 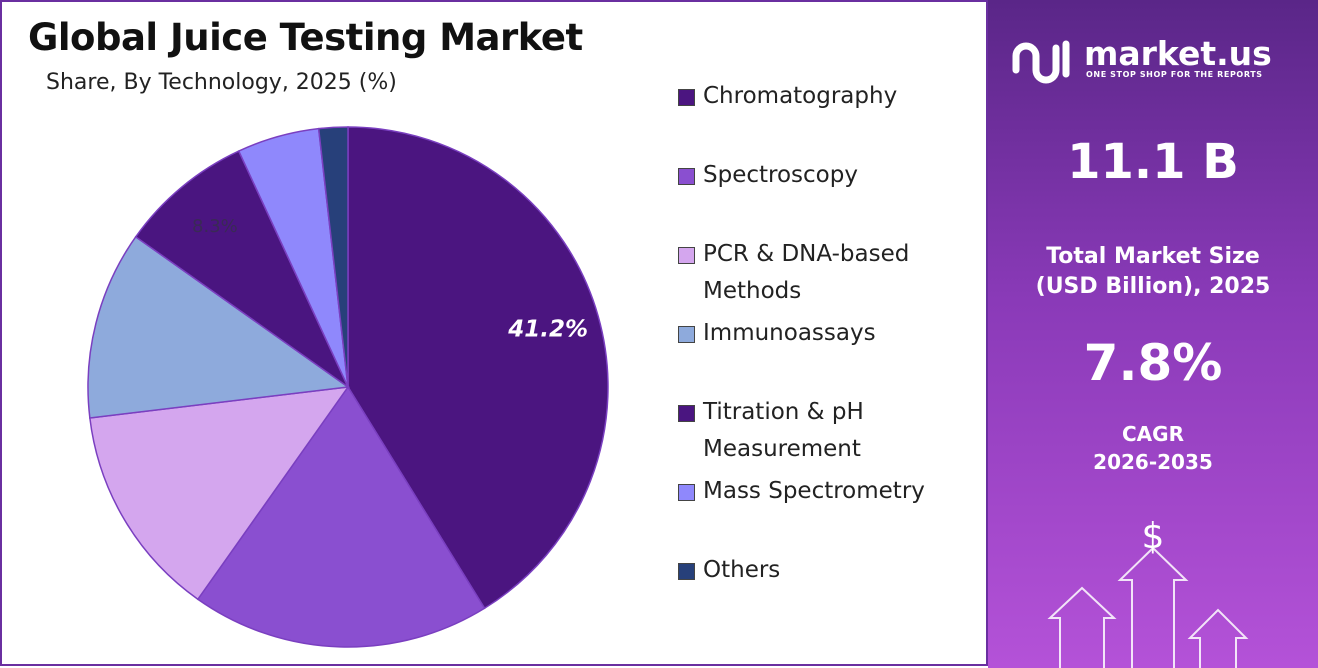 I want to click on market-size: 11.1 B, so click(x=1153, y=162).